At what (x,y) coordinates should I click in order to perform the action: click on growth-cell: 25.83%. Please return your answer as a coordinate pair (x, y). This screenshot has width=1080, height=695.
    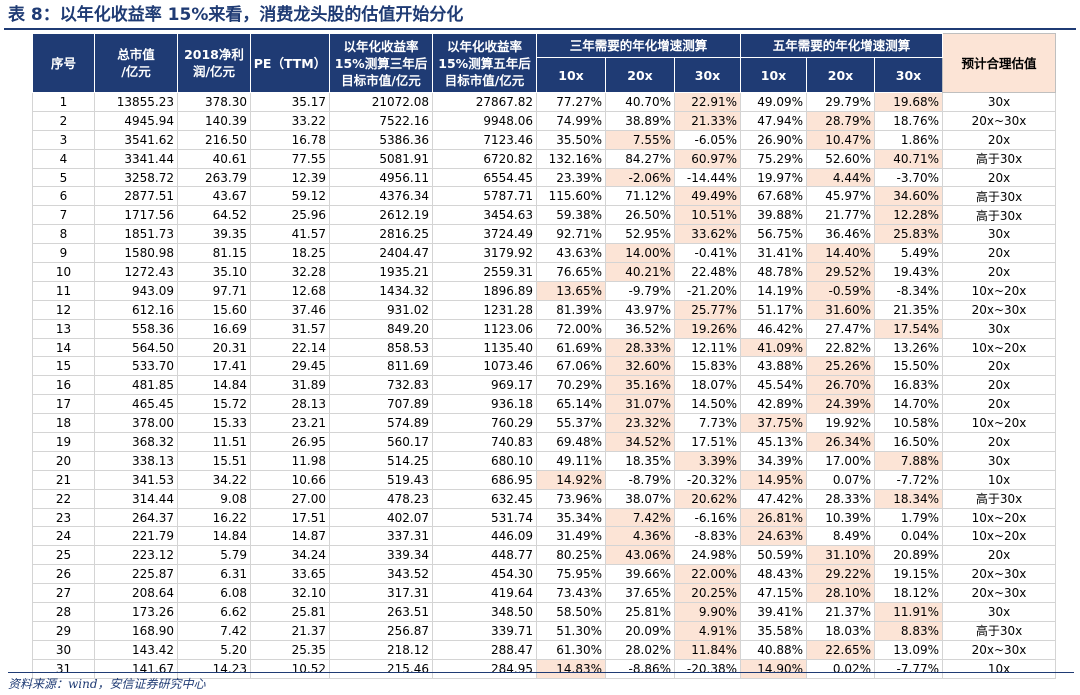
    Looking at the image, I should click on (908, 234).